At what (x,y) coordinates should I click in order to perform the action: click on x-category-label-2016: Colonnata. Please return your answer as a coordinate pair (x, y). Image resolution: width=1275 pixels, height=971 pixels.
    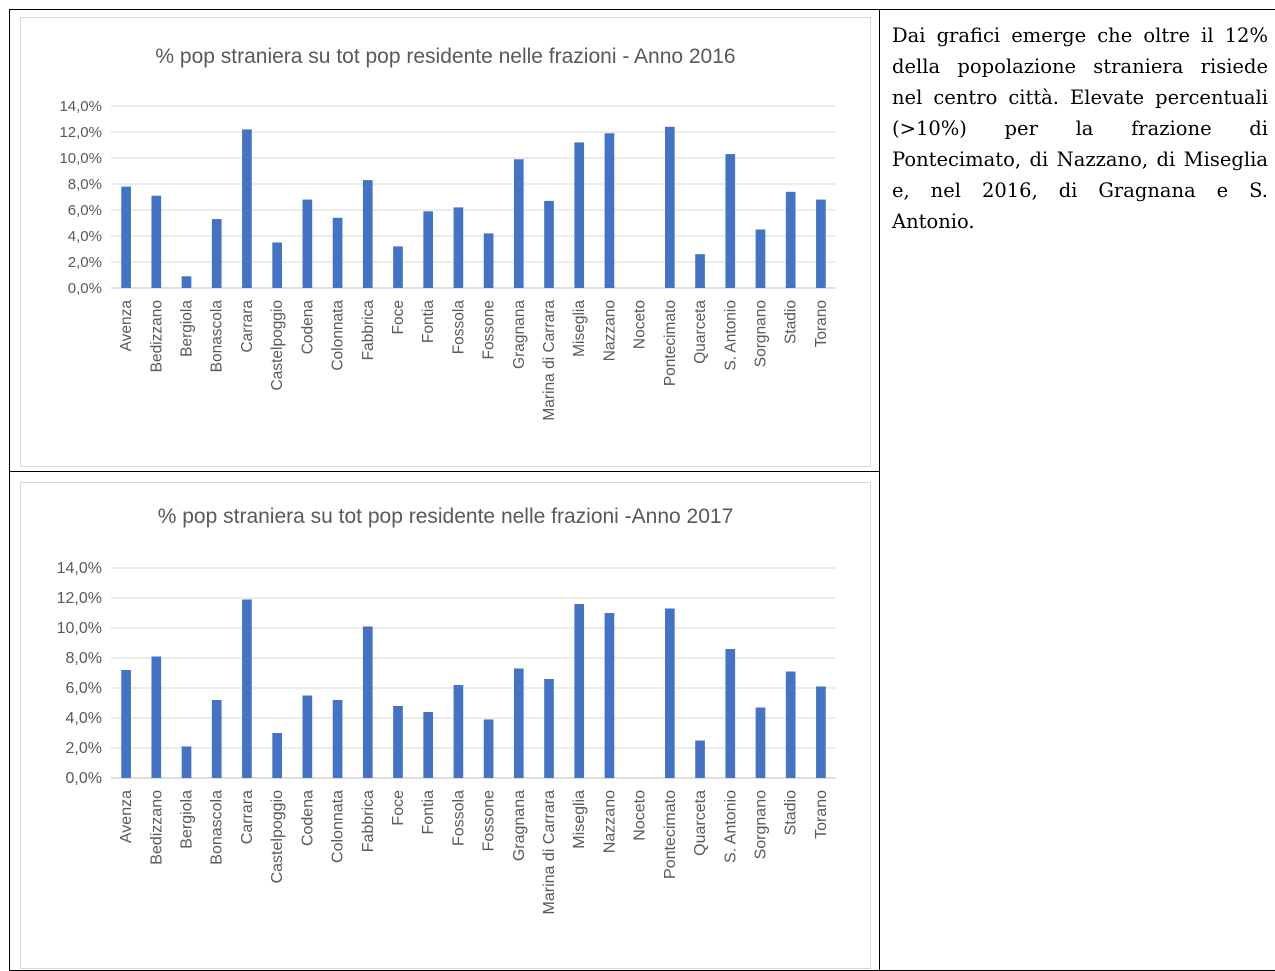
    Looking at the image, I should click on (338, 335).